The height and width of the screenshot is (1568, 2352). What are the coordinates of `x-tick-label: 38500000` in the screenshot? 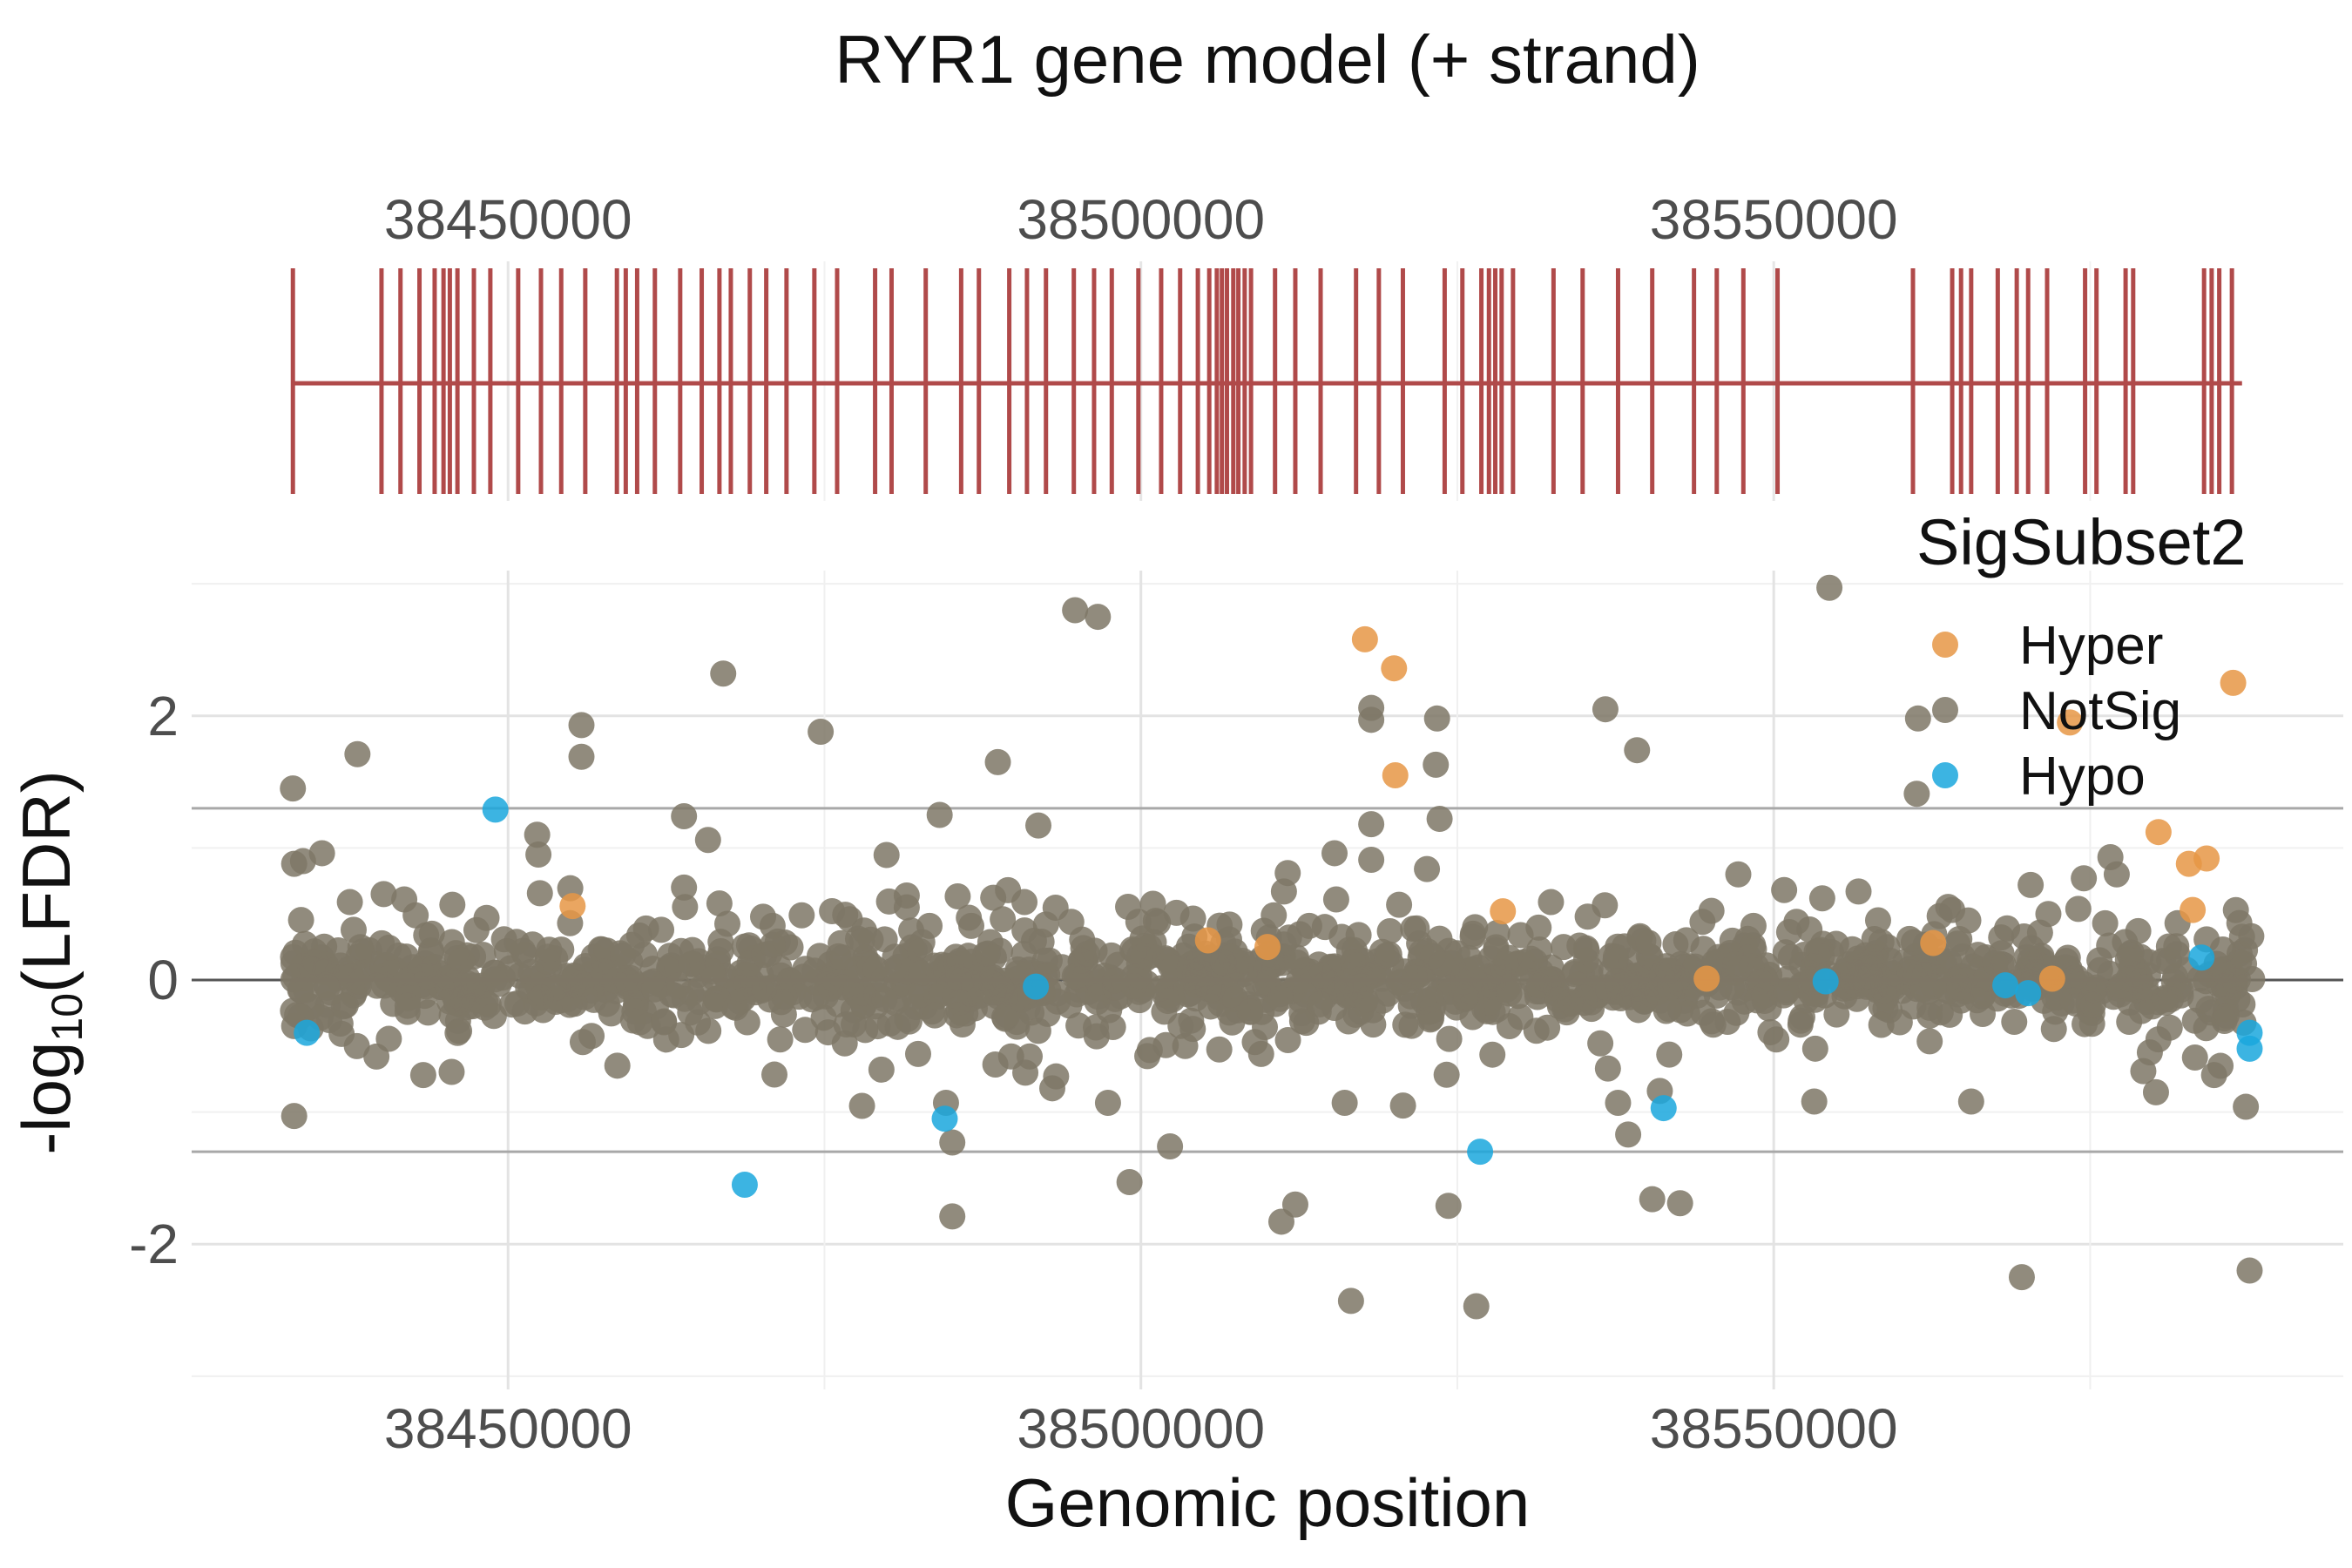 It's located at (1141, 1428).